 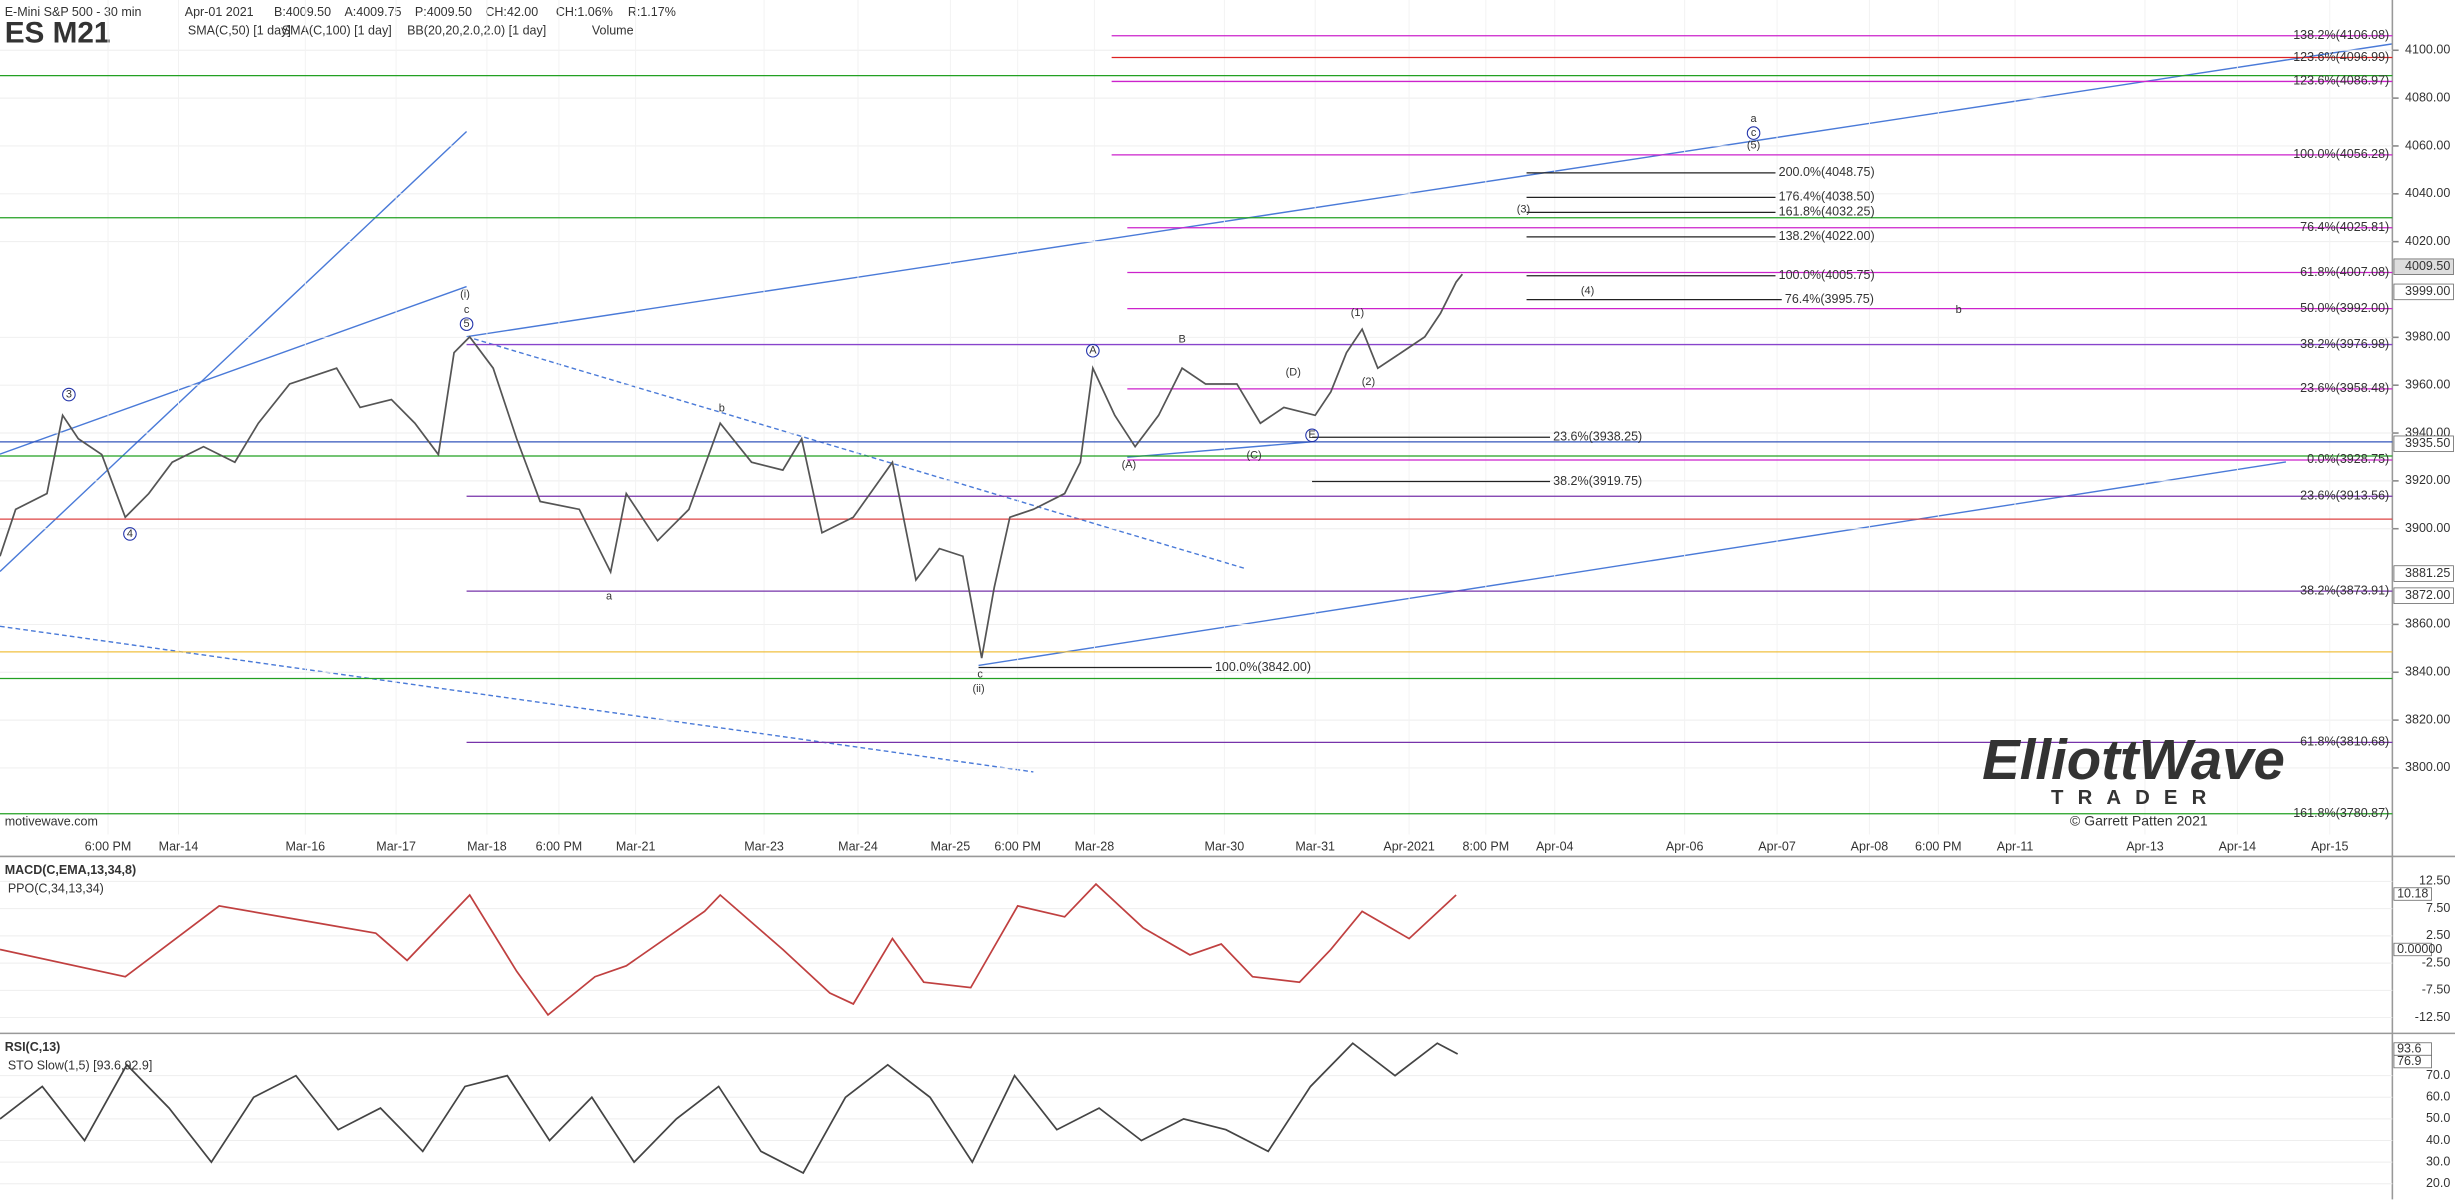 I want to click on target-label: 38.2%(3919.75), so click(x=1597, y=481).